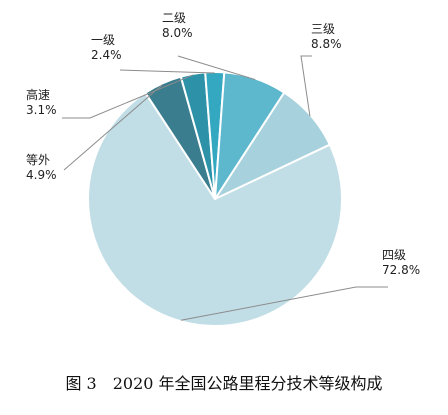 This screenshot has width=448, height=415. I want to click on slice-name-label-grade-2: 二级, so click(174, 18).